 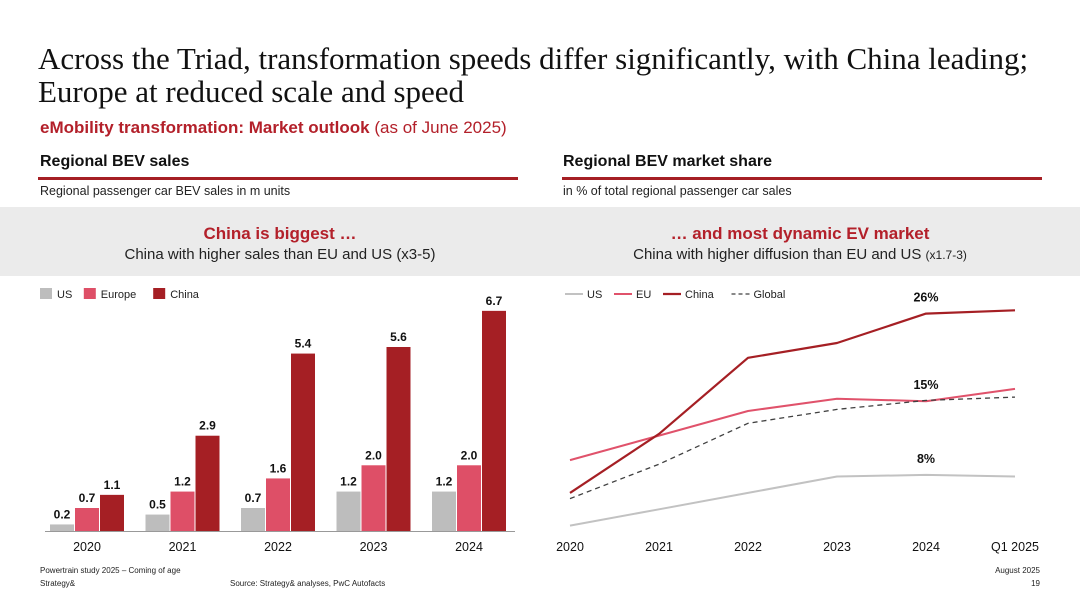 What do you see at coordinates (667, 161) in the screenshot?
I see `right-section-heading: Regional BEV market share` at bounding box center [667, 161].